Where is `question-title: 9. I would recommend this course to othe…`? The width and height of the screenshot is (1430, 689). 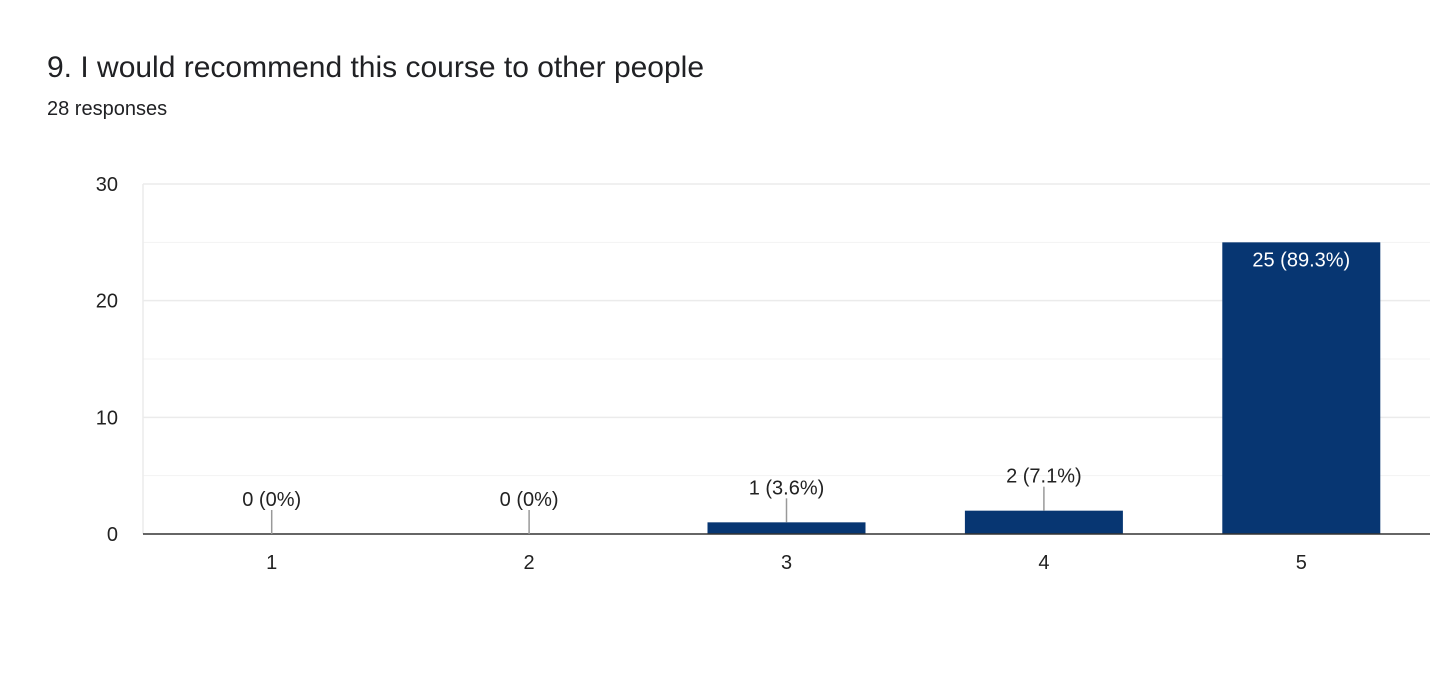
question-title: 9. I would recommend this course to othe… is located at coordinates (376, 67).